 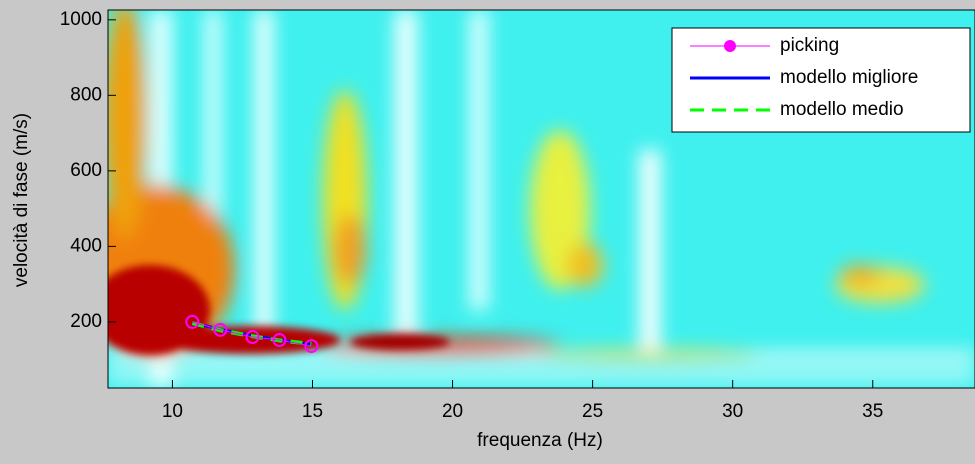 What do you see at coordinates (86, 321) in the screenshot?
I see `y-tick-label: 200` at bounding box center [86, 321].